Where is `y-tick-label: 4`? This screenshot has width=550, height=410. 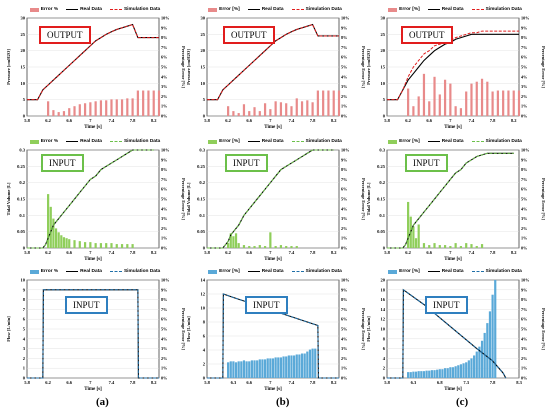
y-tick-label: 4 is located at coordinates (204, 350).